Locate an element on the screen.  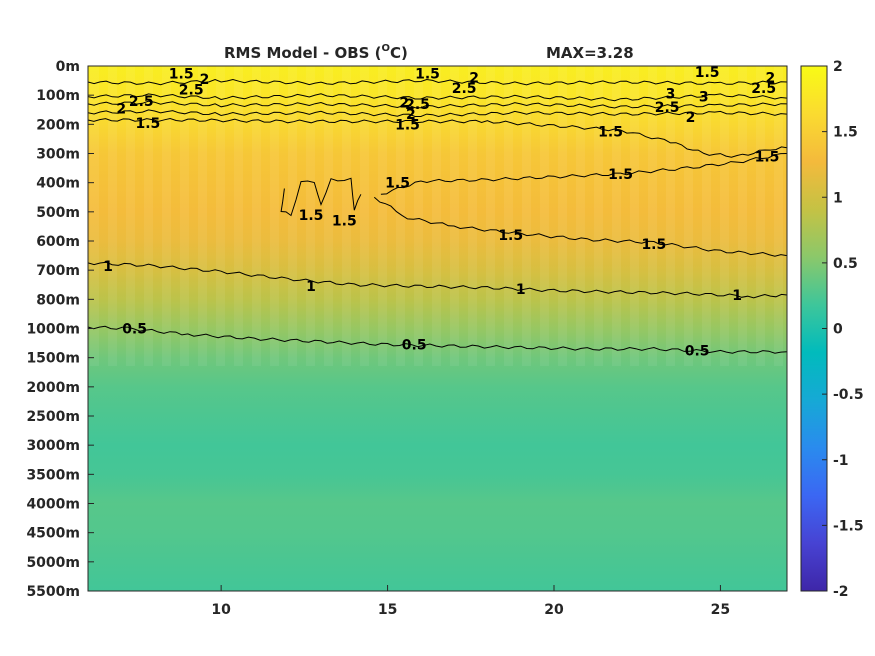
y-tick-label: 100m is located at coordinates (58, 96).